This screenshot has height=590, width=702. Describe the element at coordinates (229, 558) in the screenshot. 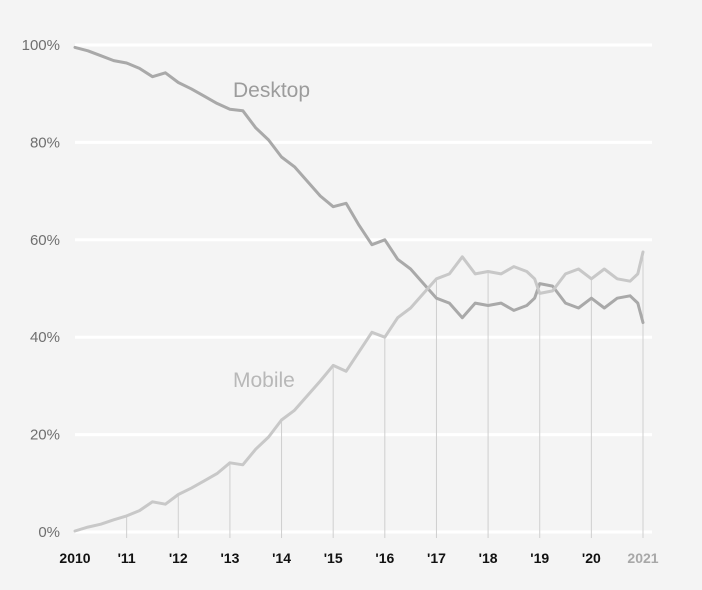

I see `x-tick-label: '13` at that location.